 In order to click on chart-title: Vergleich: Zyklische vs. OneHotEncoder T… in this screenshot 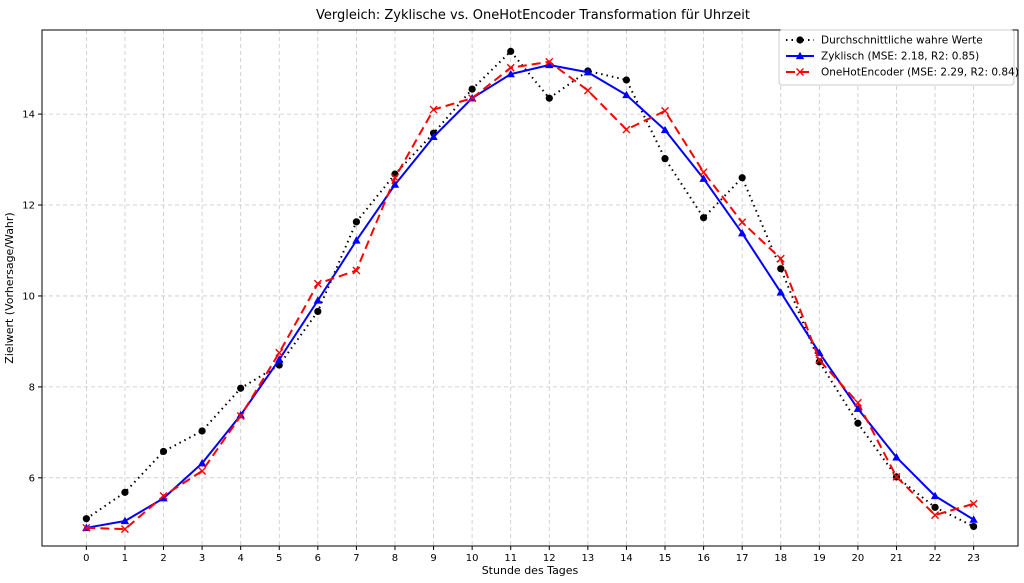, I will do `click(533, 15)`.